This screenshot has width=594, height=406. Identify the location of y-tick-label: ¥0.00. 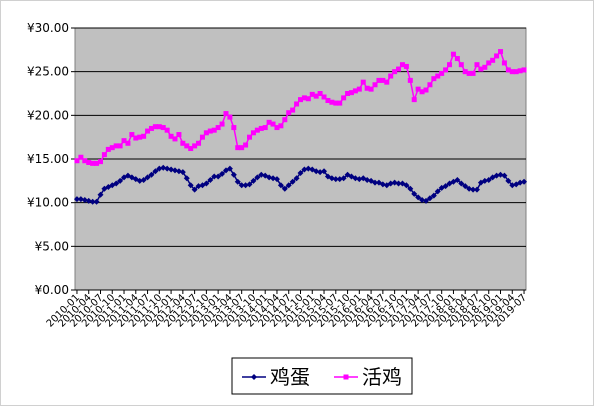
(52, 290).